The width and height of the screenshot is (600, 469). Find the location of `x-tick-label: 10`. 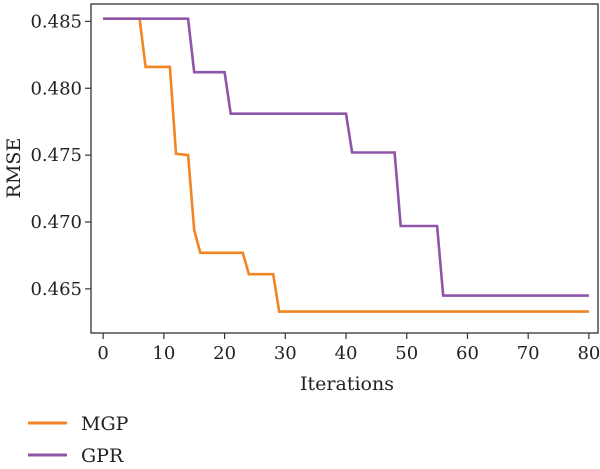

x-tick-label: 10 is located at coordinates (163, 353).